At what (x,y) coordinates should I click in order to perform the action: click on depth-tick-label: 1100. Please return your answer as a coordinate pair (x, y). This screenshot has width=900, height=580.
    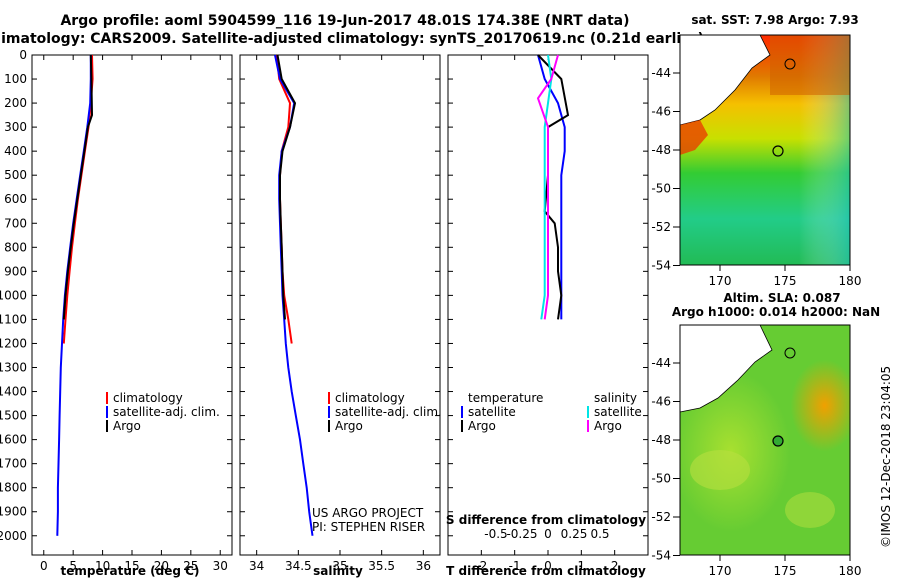
    Looking at the image, I should click on (13, 319).